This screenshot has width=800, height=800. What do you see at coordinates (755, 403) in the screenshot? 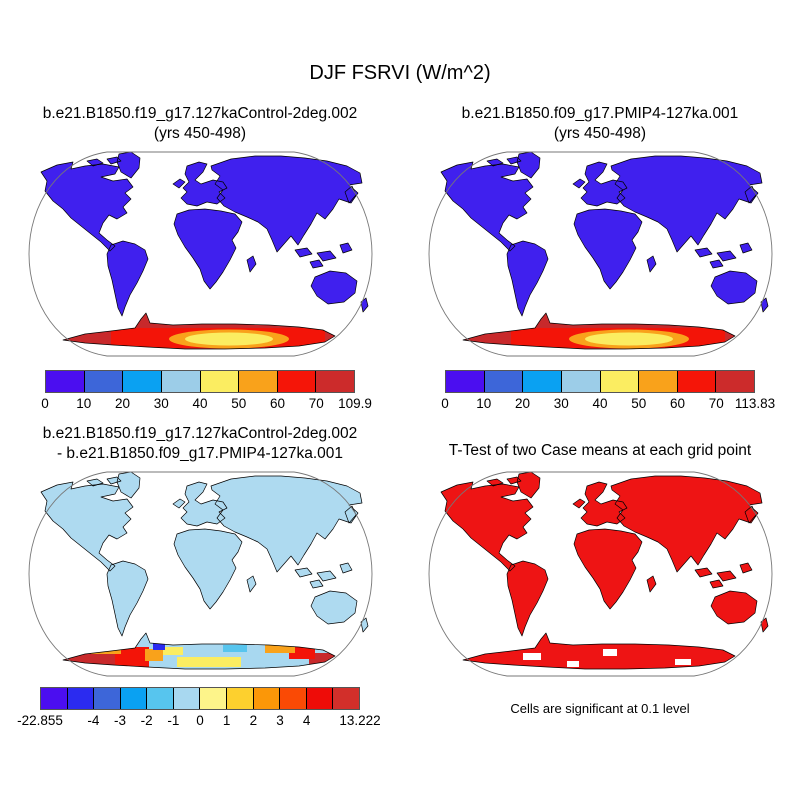
I see `colorbar-tick-label: 113.83` at bounding box center [755, 403].